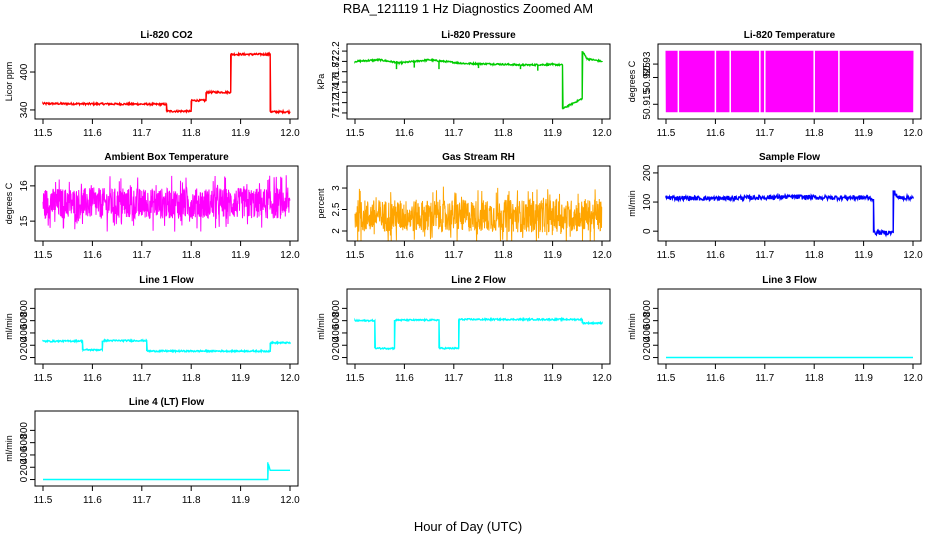 Image resolution: width=936 pixels, height=540 pixels. I want to click on y-tick-label: 71.4, so click(336, 92).